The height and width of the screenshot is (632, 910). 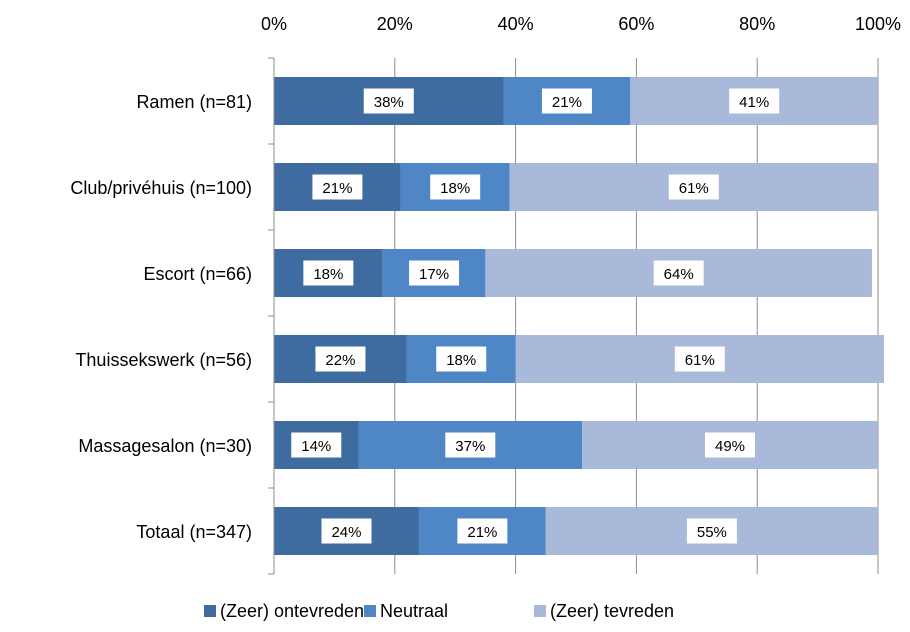 What do you see at coordinates (197, 274) in the screenshot?
I see `category-label: Escort (n=66)` at bounding box center [197, 274].